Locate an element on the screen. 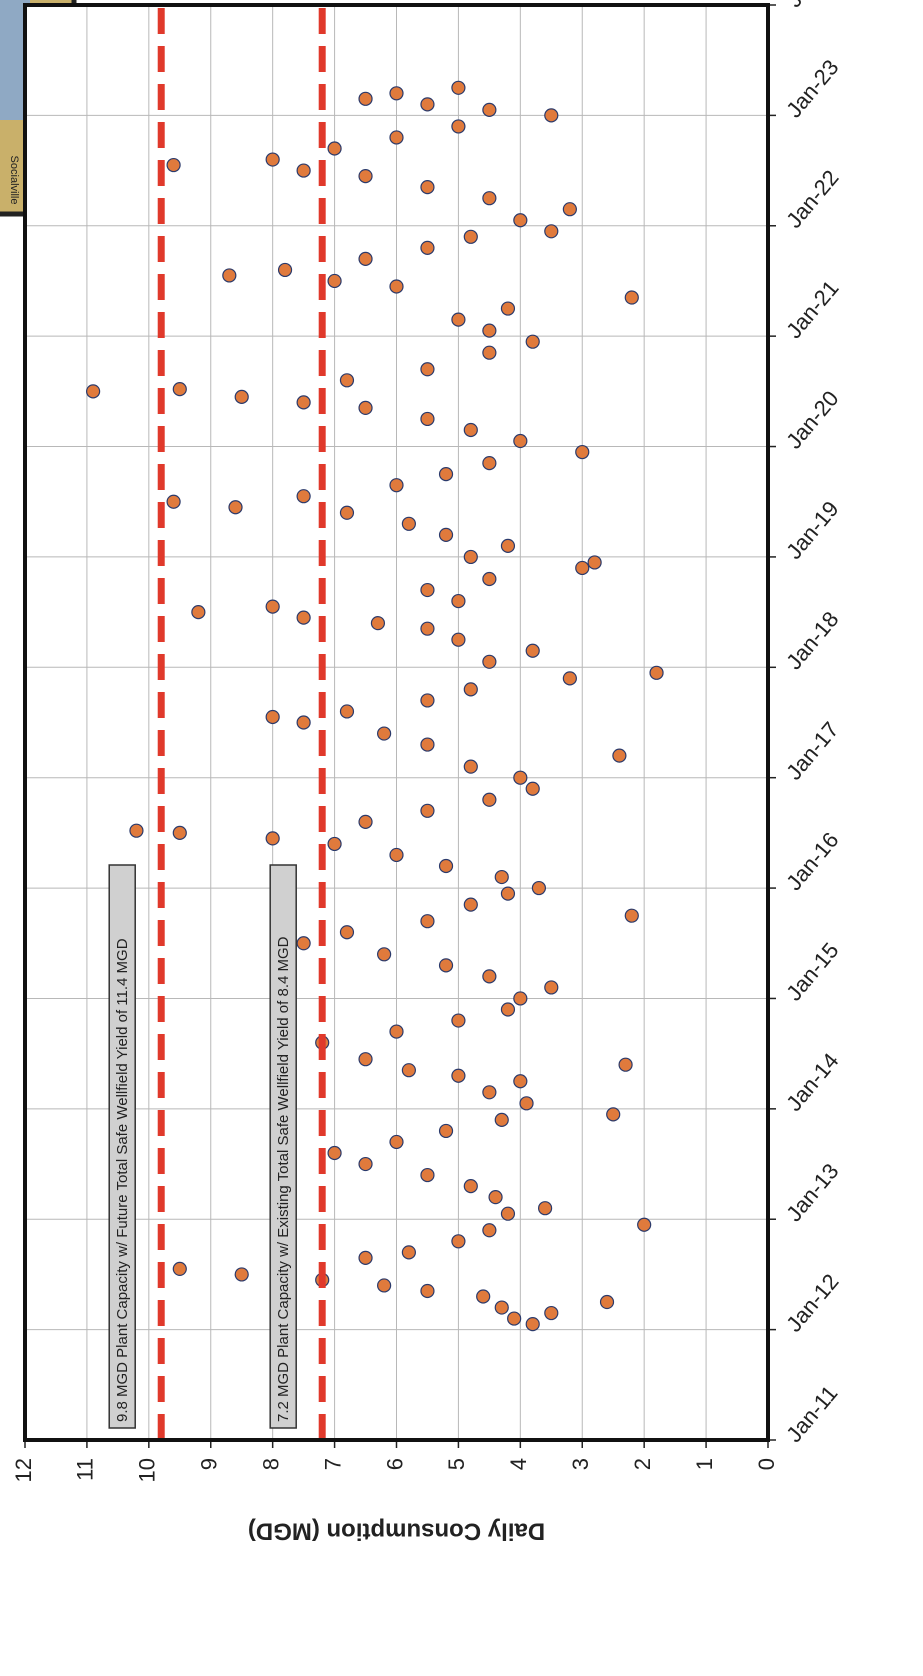 This screenshot has width=923, height=1676. x-tick-label: Jan-18 is located at coordinates (812, 641).